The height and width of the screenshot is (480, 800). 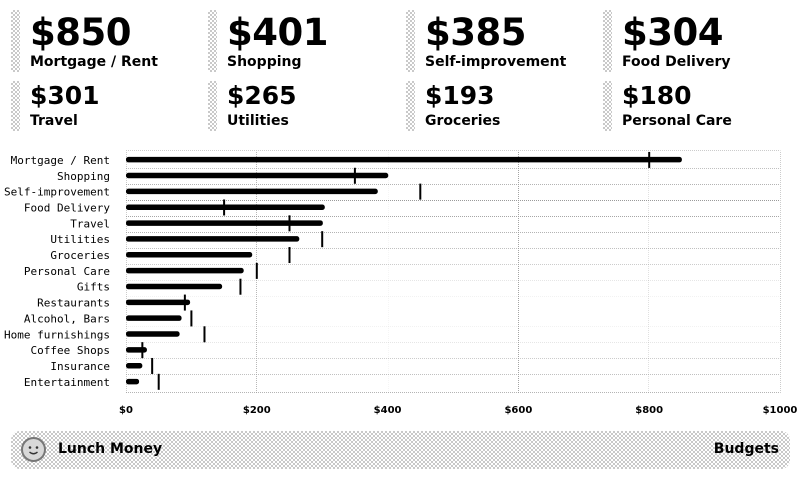 I want to click on category-label: Utilities, so click(x=80, y=239).